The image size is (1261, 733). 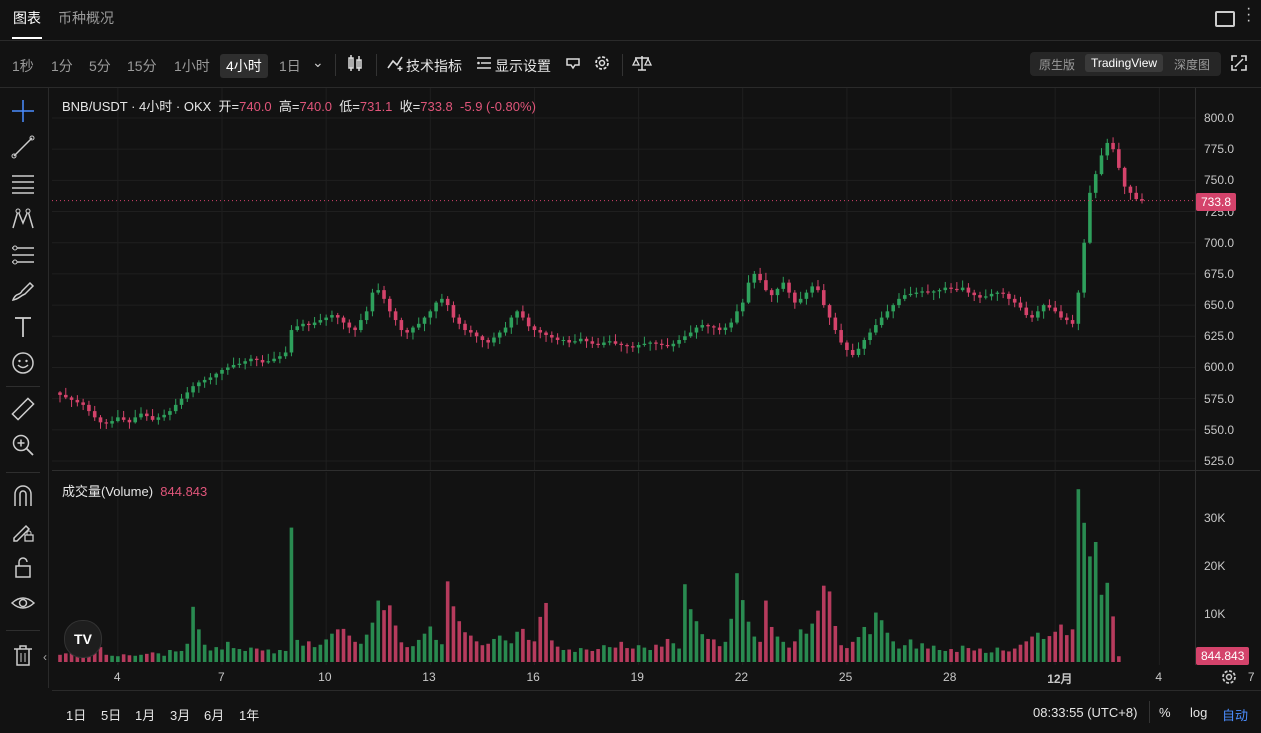 I want to click on trend-line-icon, so click(x=23, y=147).